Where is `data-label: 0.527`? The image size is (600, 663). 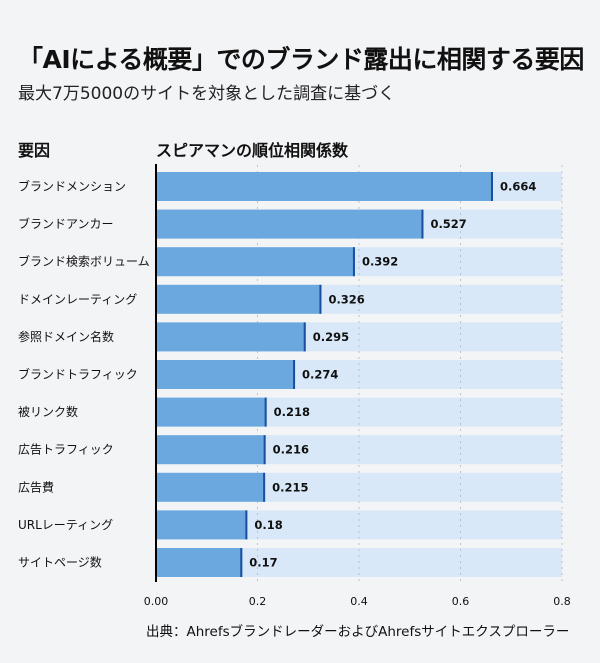
data-label: 0.527 is located at coordinates (448, 224).